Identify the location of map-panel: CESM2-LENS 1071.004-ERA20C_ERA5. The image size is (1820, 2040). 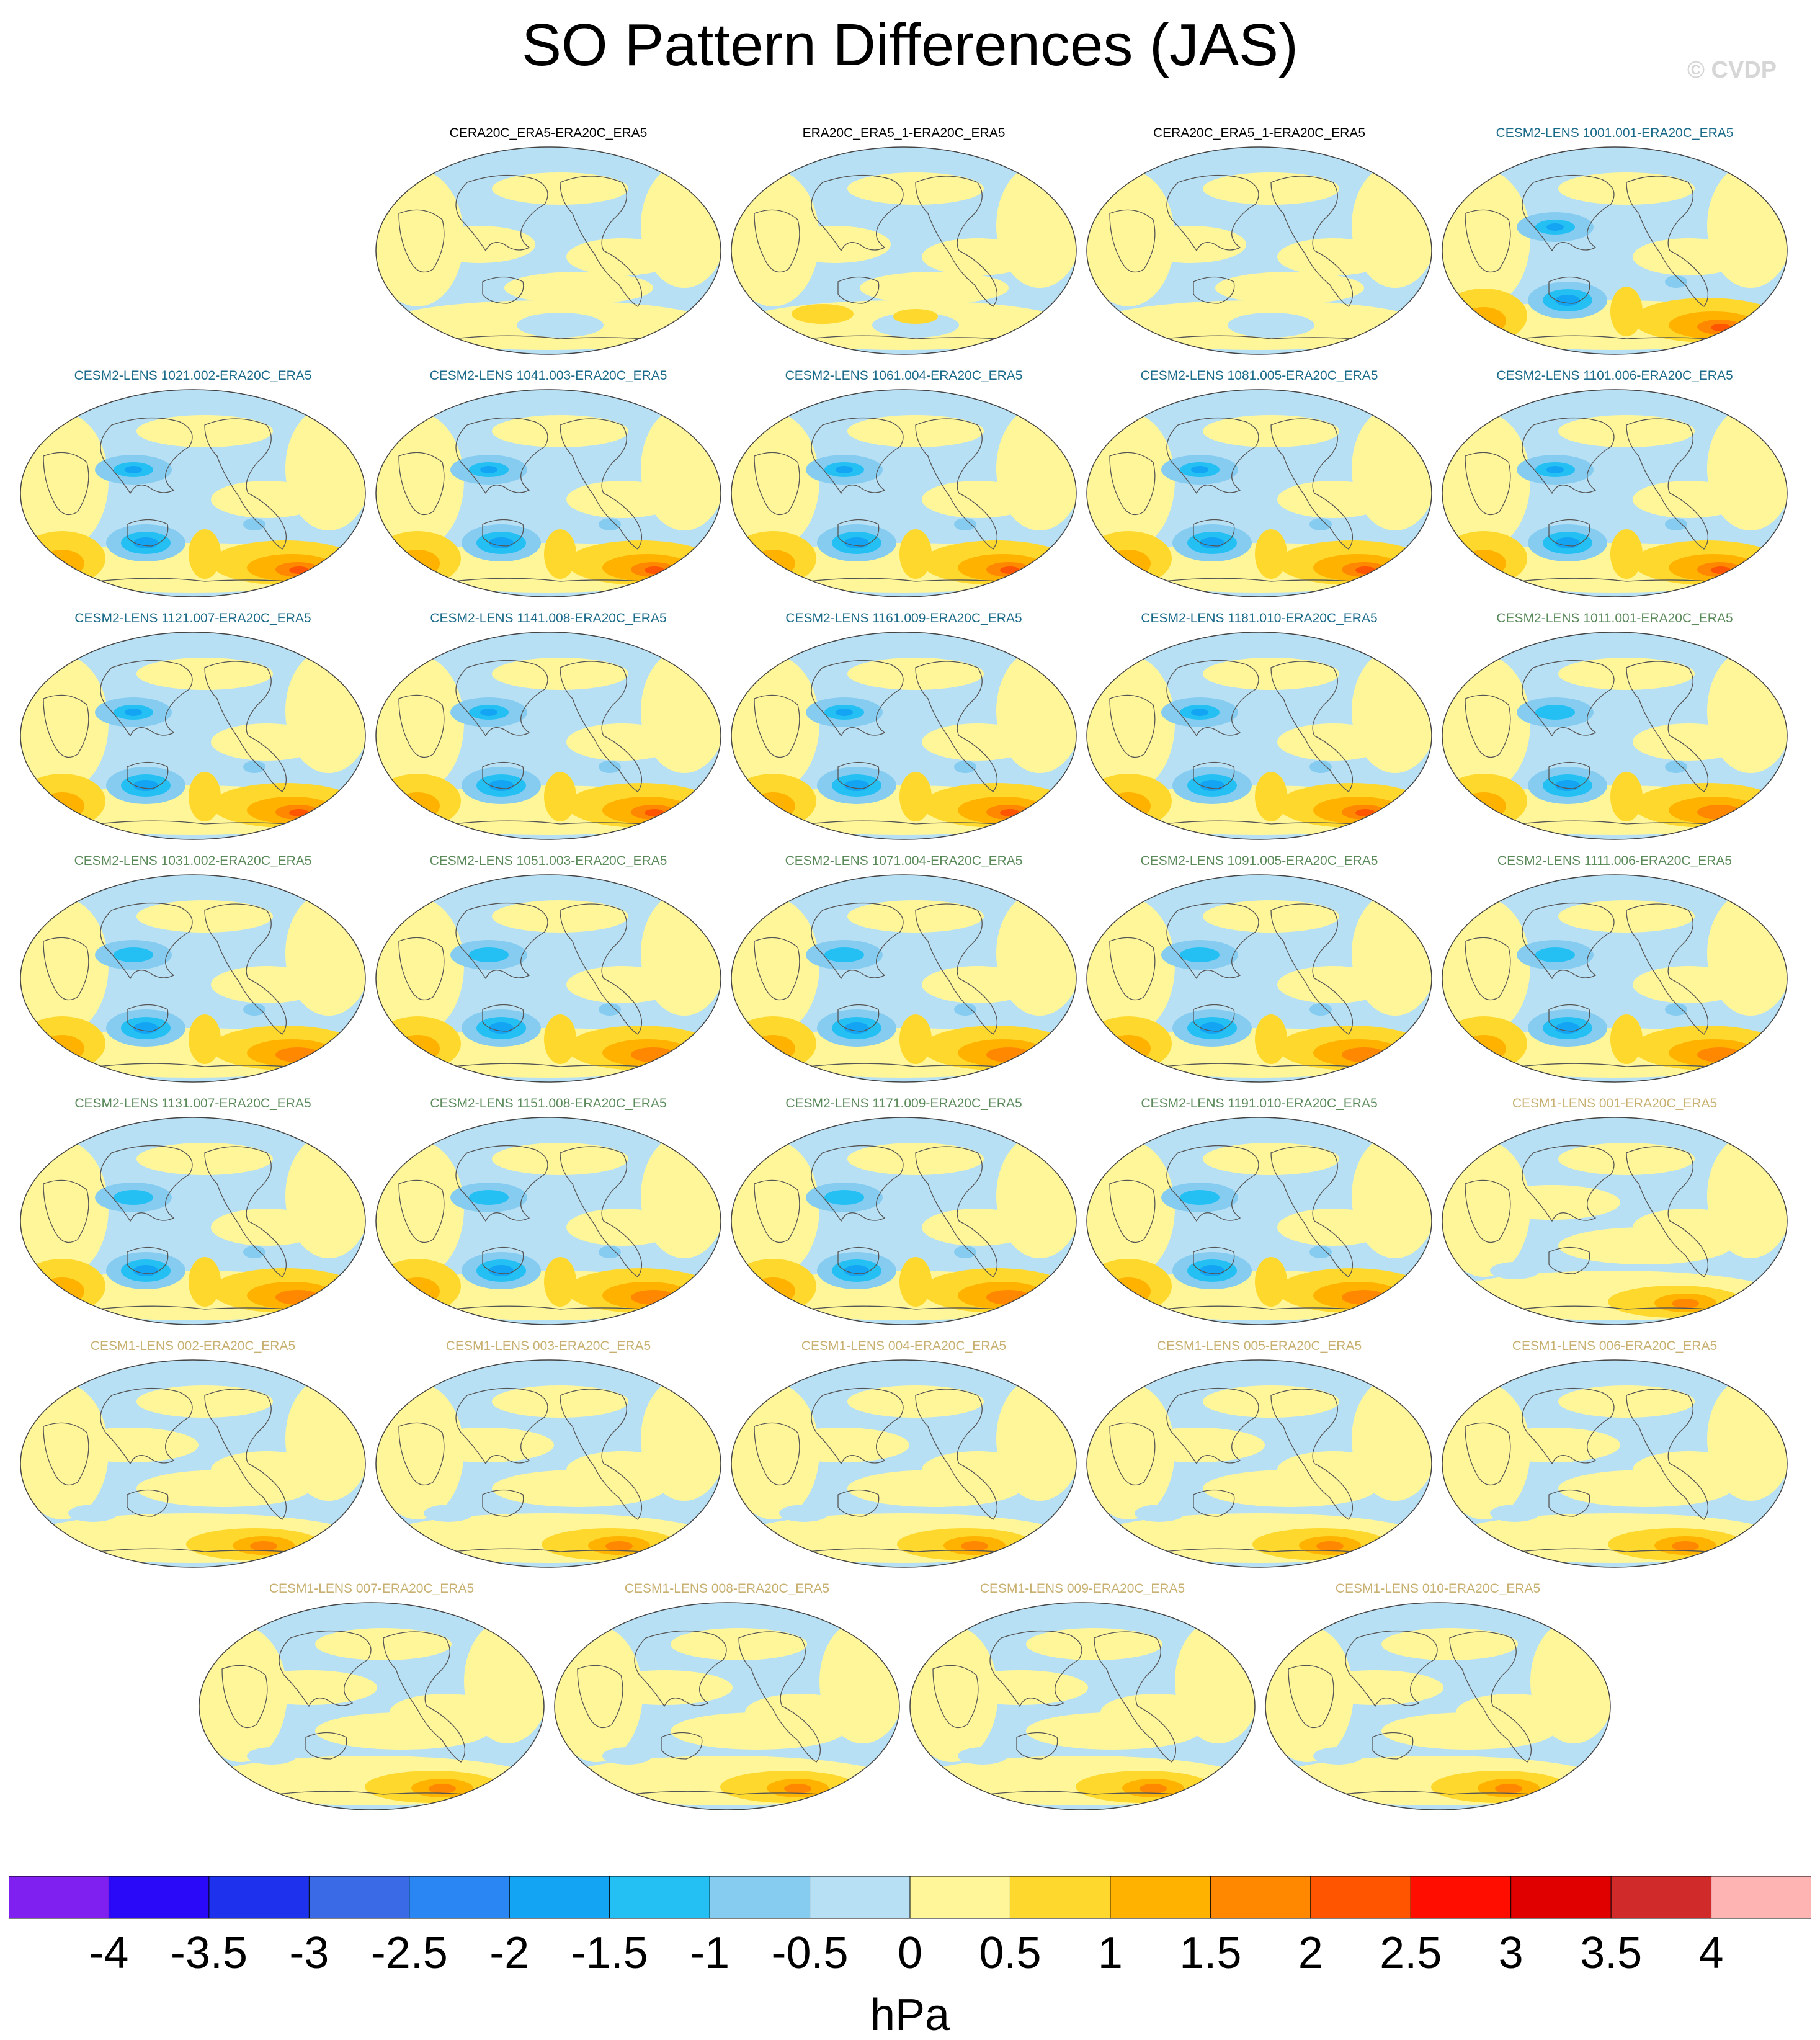
(904, 968).